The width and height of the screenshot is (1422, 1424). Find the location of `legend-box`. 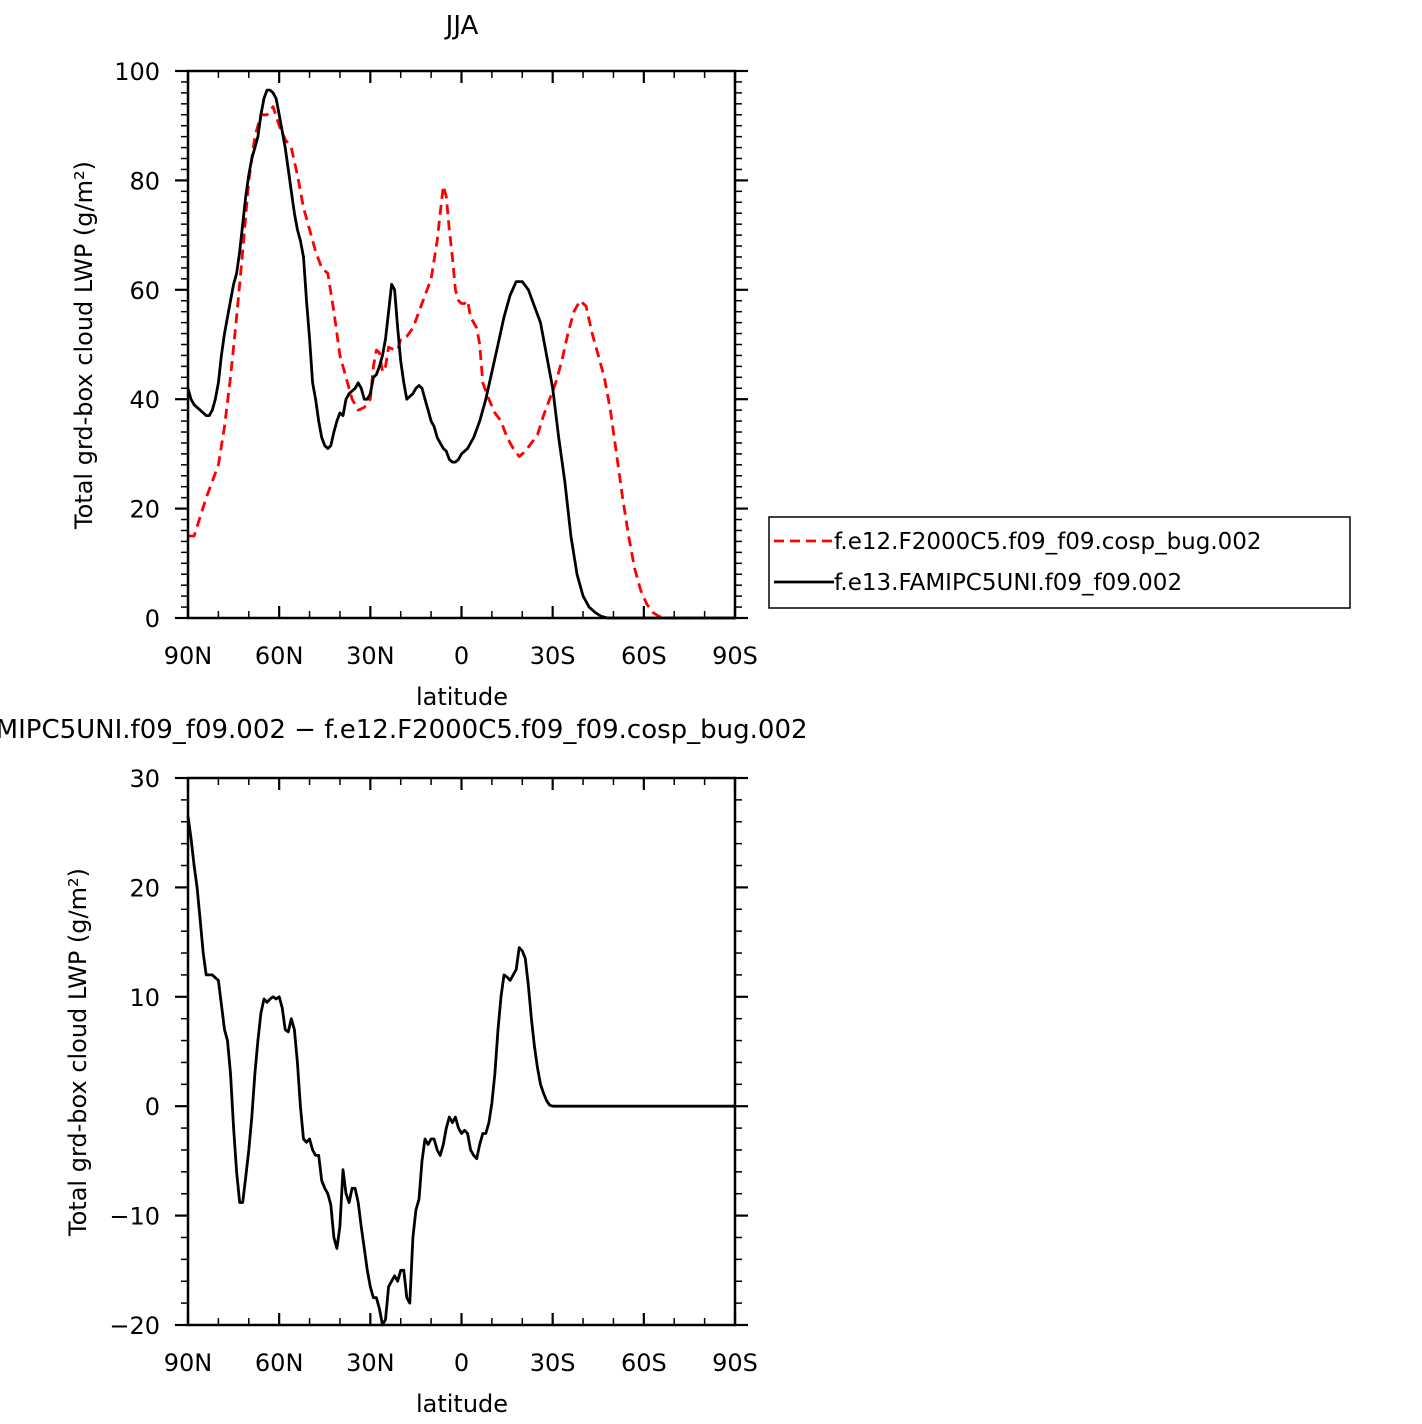

legend-box is located at coordinates (1059, 562).